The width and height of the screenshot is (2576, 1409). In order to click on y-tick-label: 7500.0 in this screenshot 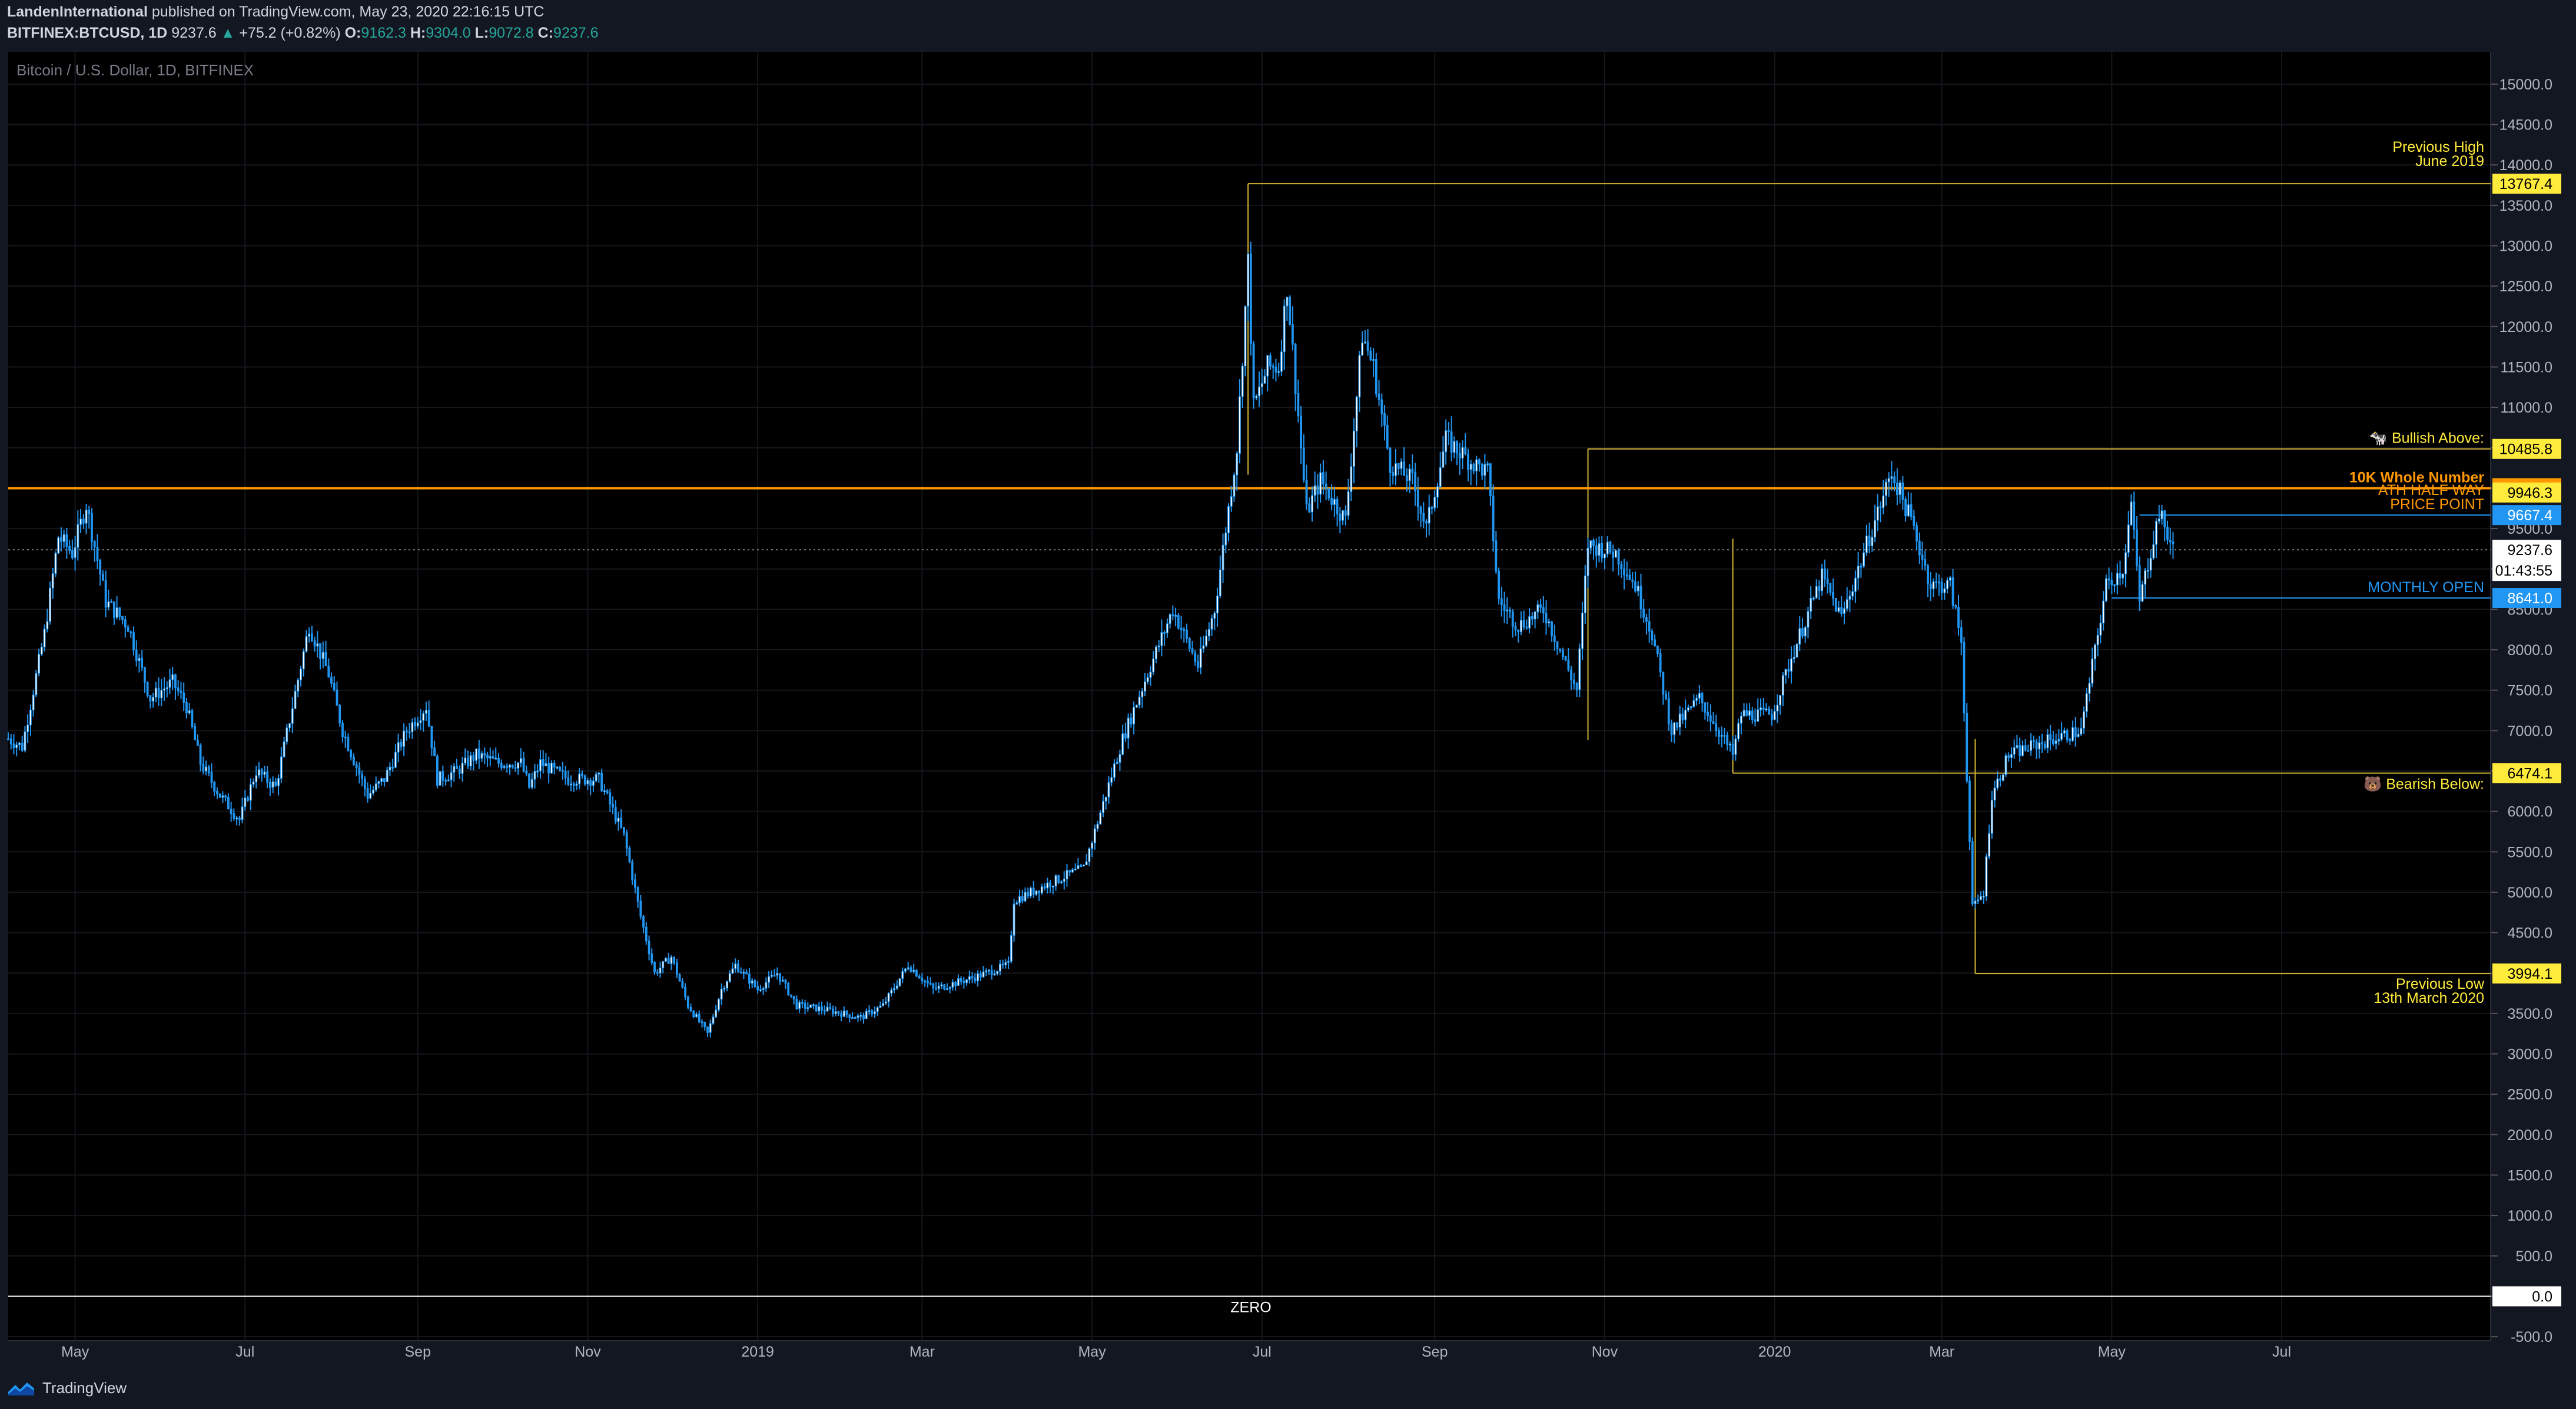, I will do `click(2530, 691)`.